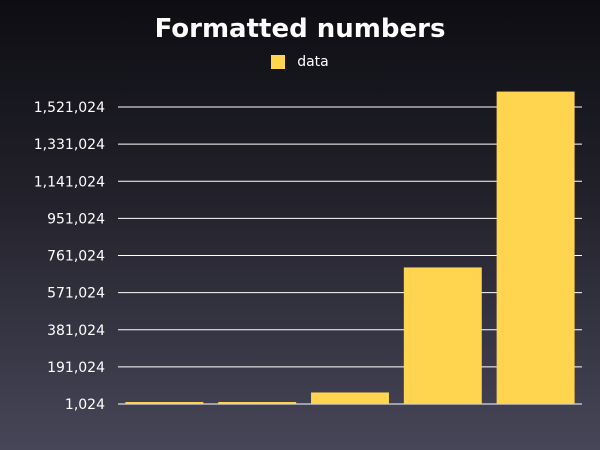 Image resolution: width=600 pixels, height=450 pixels. I want to click on legend-label: data, so click(313, 62).